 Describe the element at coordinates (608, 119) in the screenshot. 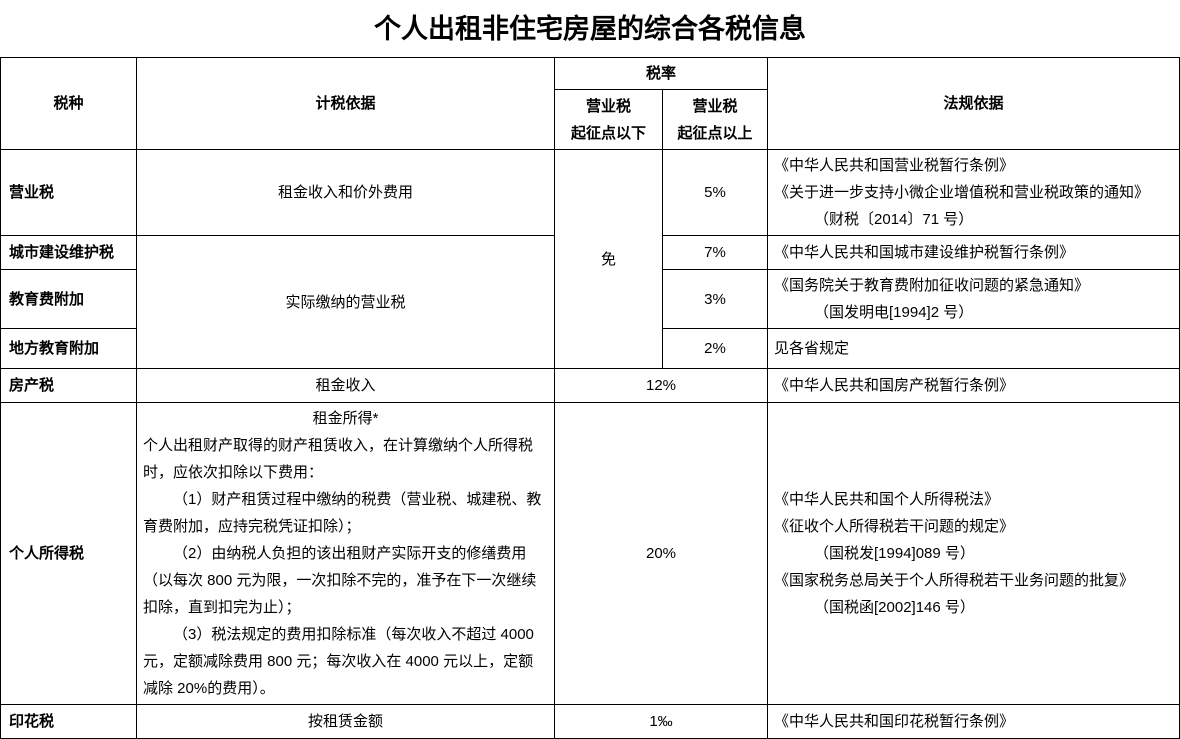

I see `header-rate-below-threshold: 营业税 起征点以下` at that location.